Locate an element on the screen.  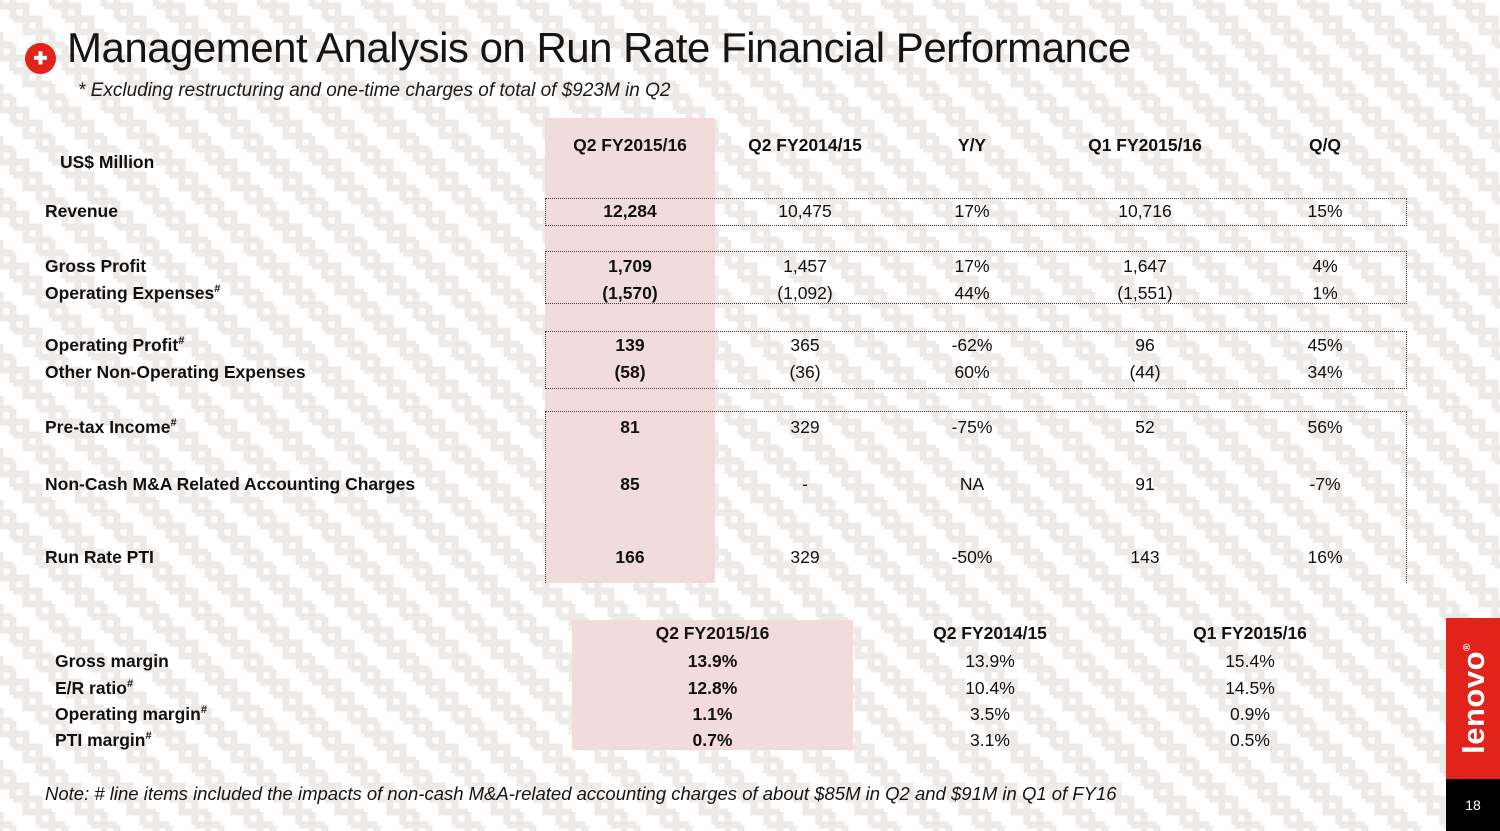
table-cell: 34% is located at coordinates (1325, 372).